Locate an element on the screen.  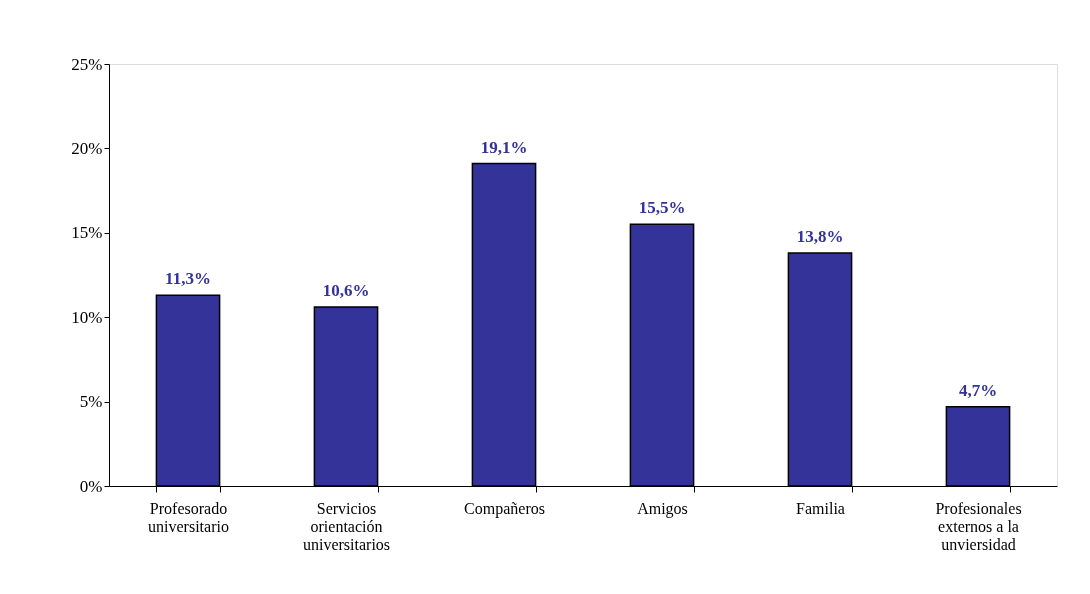
x-tick-label: Servicios orientación universitarios is located at coordinates (346, 526).